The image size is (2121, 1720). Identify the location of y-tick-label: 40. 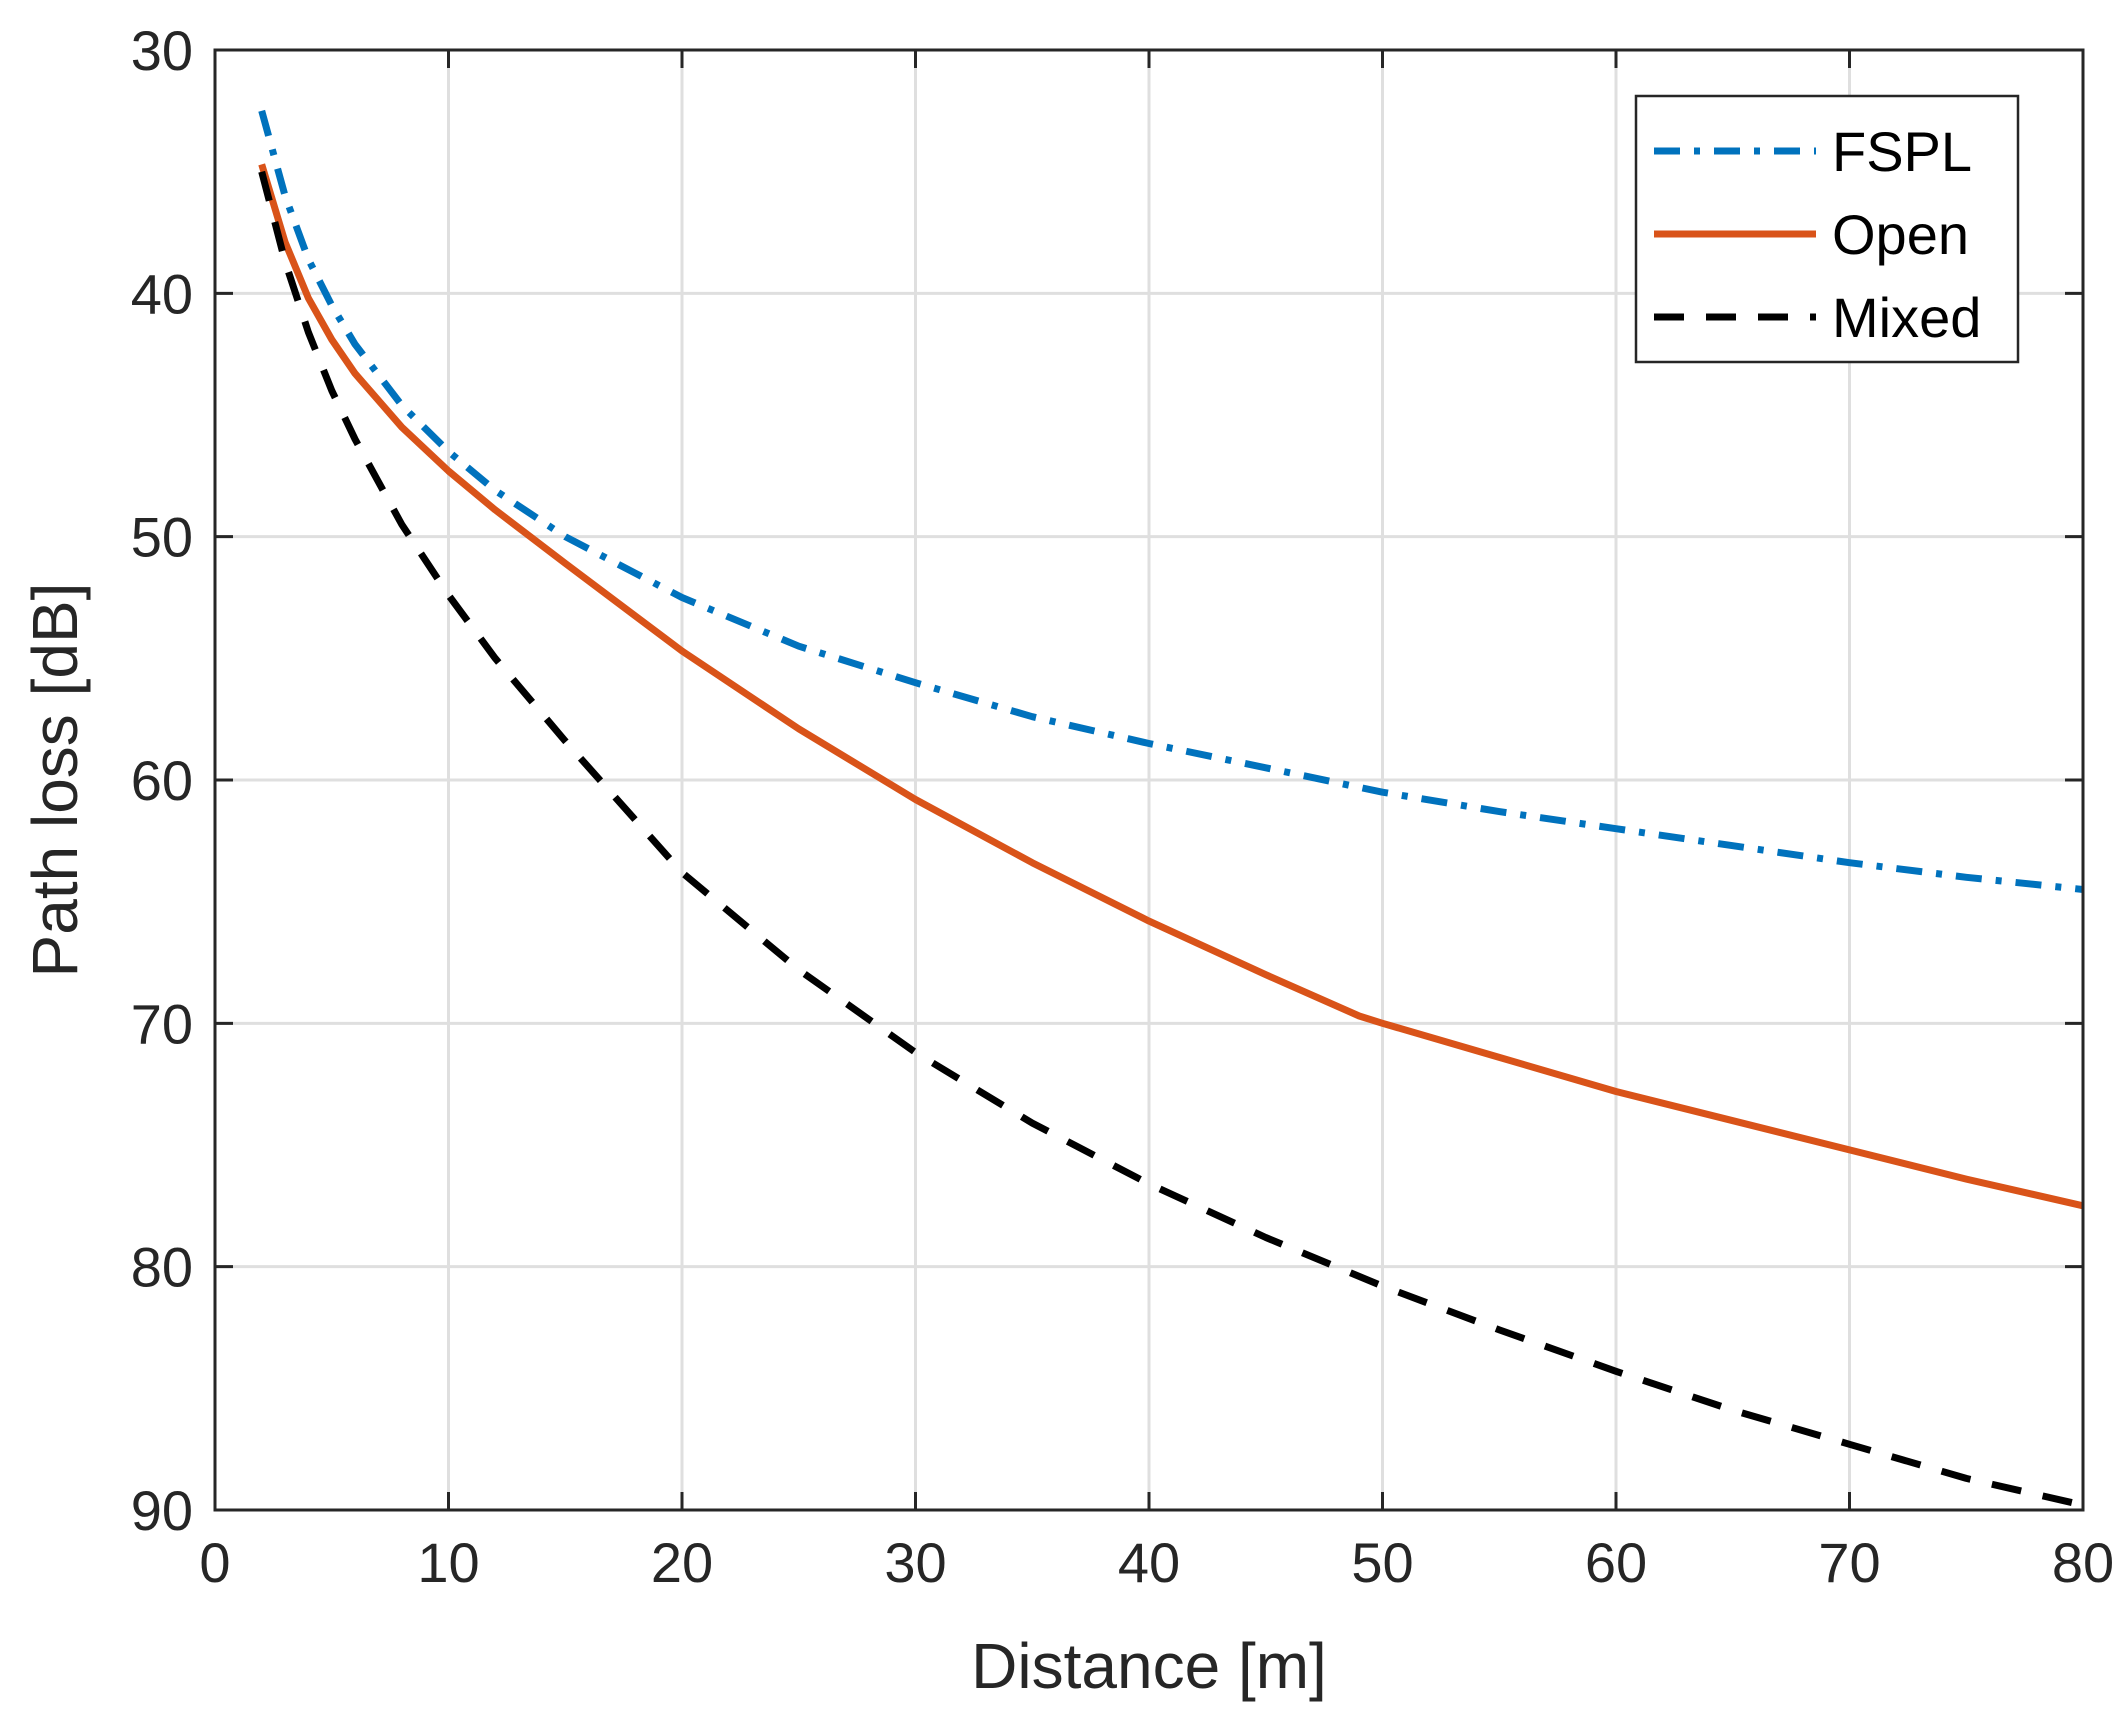
(162, 293).